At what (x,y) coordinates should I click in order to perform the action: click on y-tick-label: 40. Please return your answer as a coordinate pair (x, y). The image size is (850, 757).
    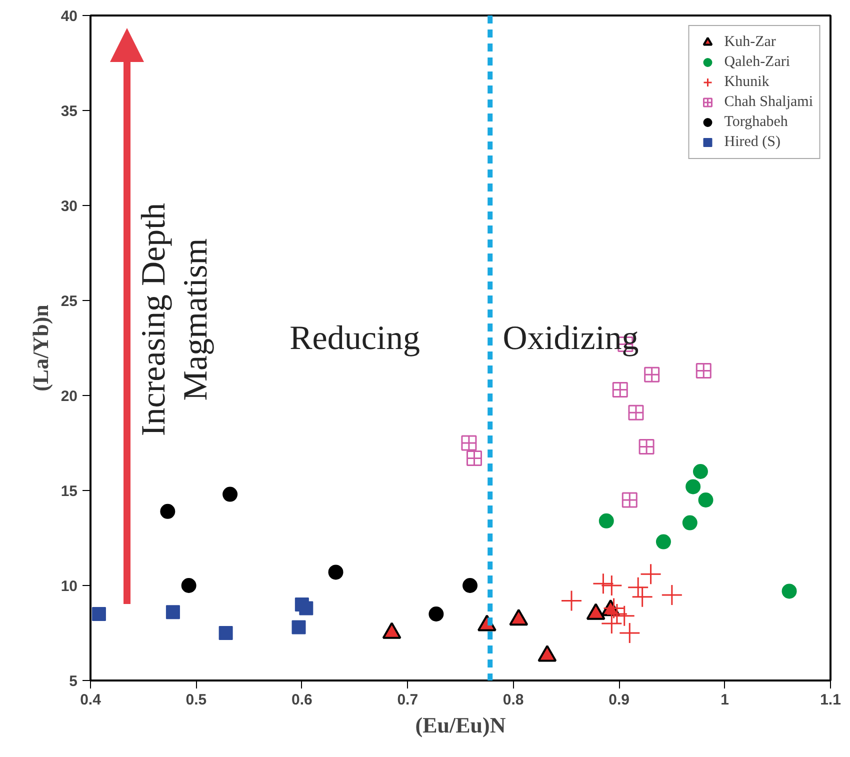
    Looking at the image, I should click on (69, 16).